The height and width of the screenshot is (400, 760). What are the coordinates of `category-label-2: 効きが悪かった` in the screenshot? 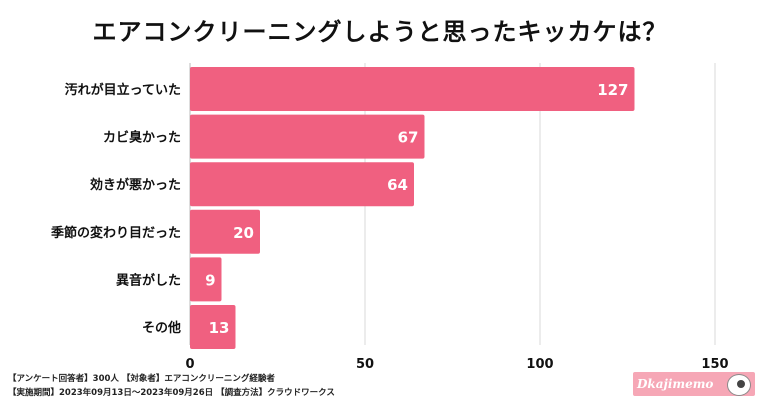 It's located at (135, 185).